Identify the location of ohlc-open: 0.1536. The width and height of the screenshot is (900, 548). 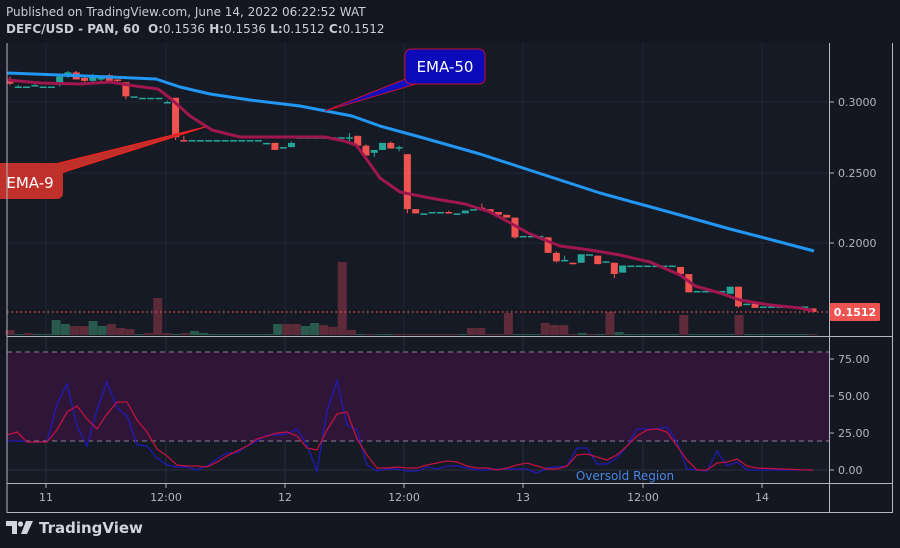
(184, 29).